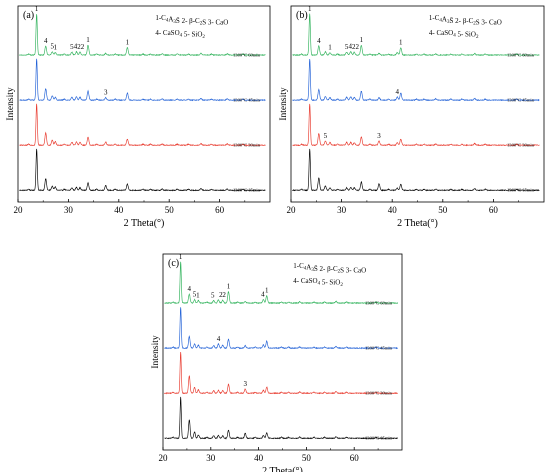  I want to click on panel-label: (b), so click(302, 15).